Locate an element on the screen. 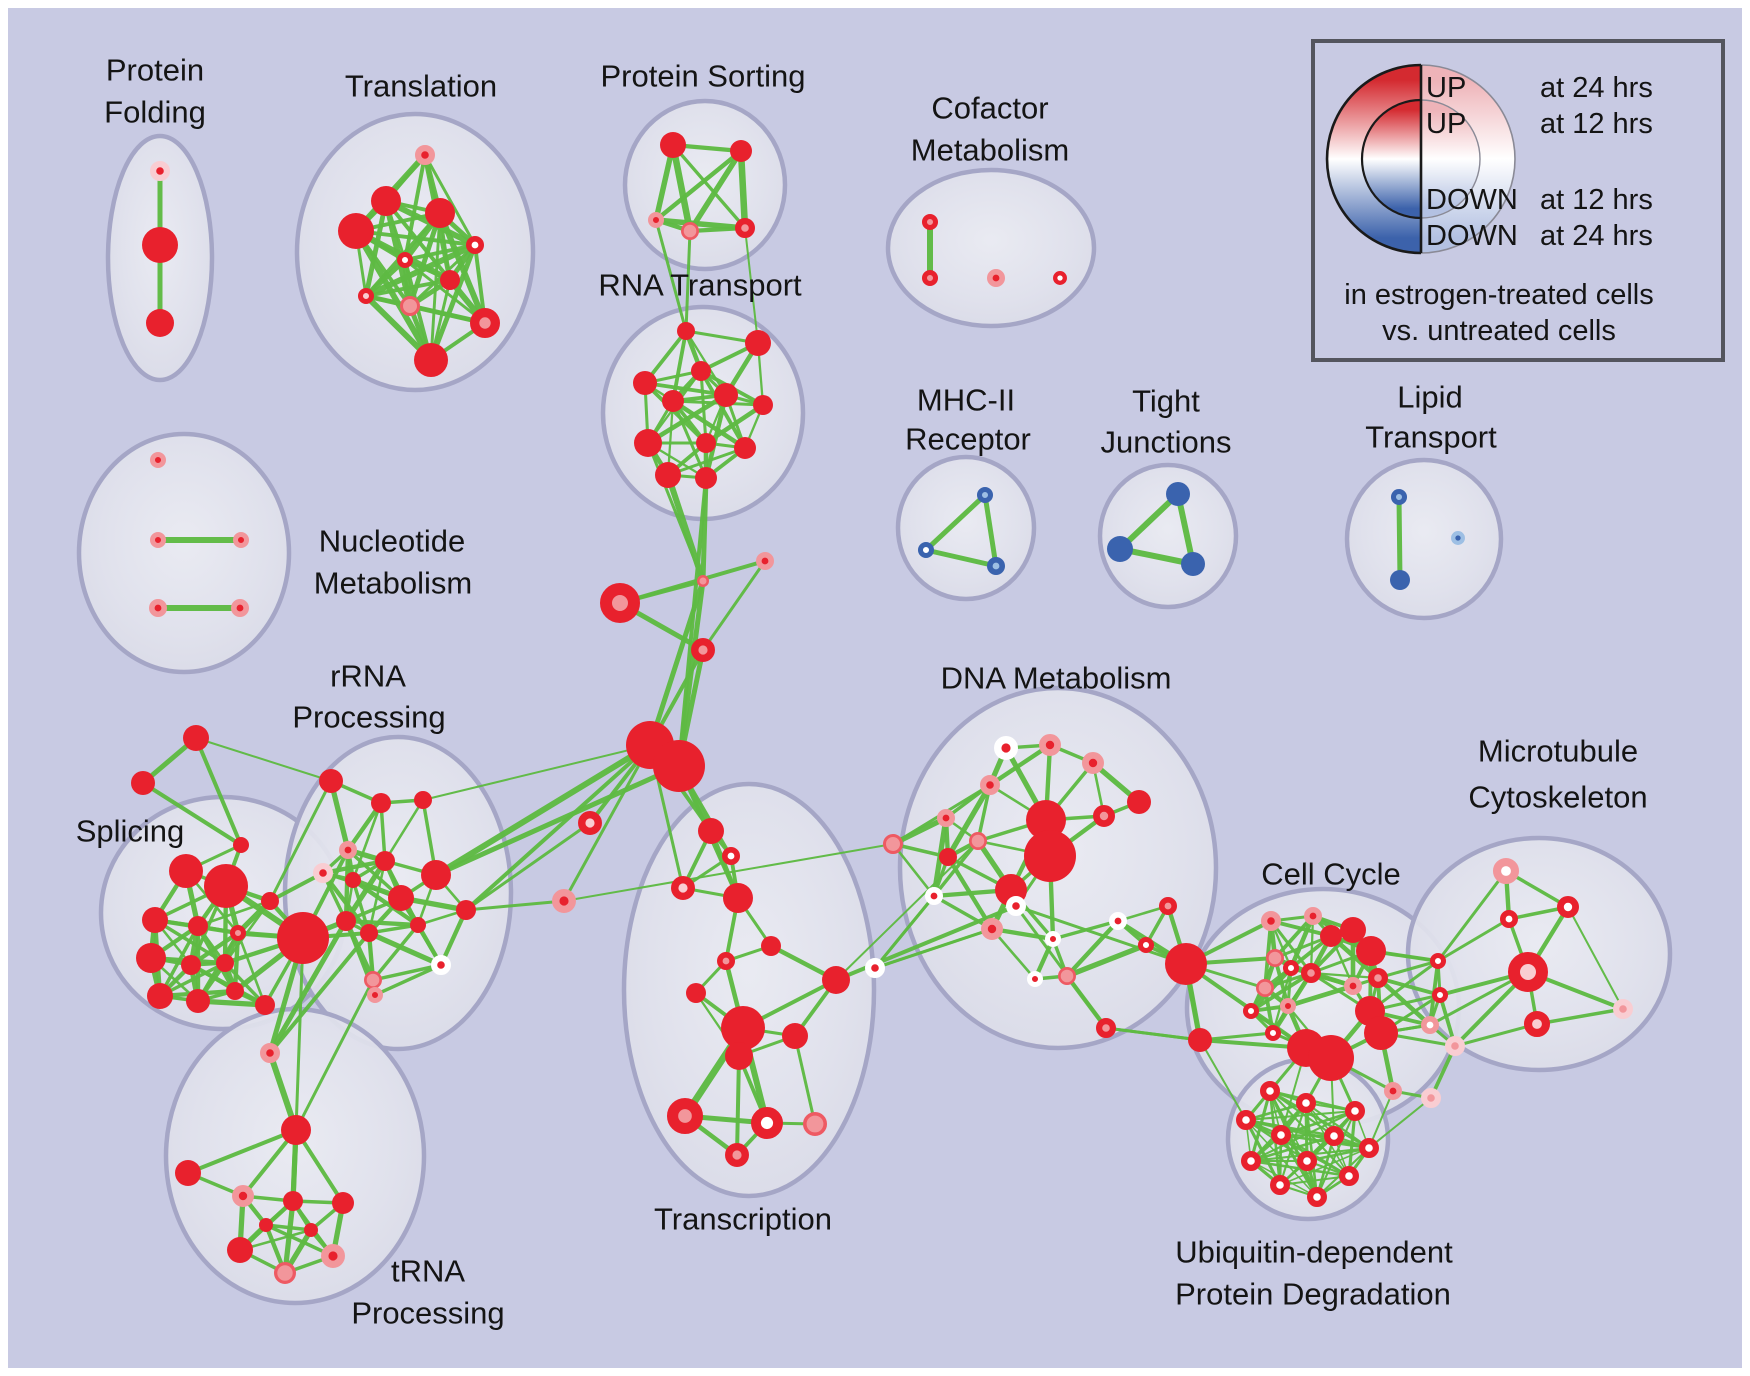  network-node-mhc-ii-receptor is located at coordinates (996, 566).